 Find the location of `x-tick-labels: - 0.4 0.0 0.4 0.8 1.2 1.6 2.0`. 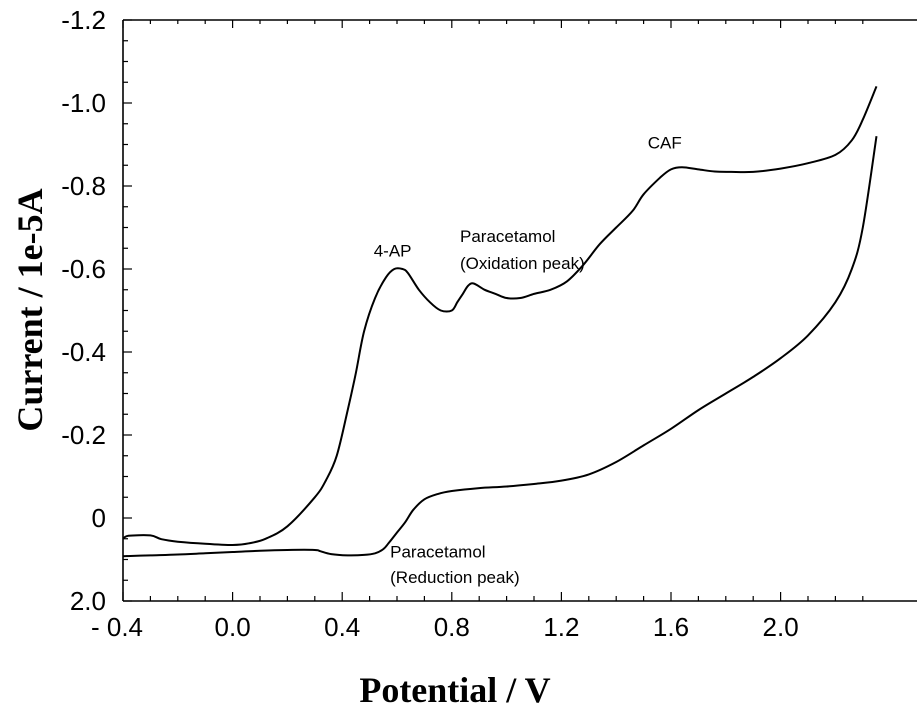

x-tick-labels: - 0.4 0.0 0.4 0.8 1.2 1.6 2.0 is located at coordinates (445, 627).